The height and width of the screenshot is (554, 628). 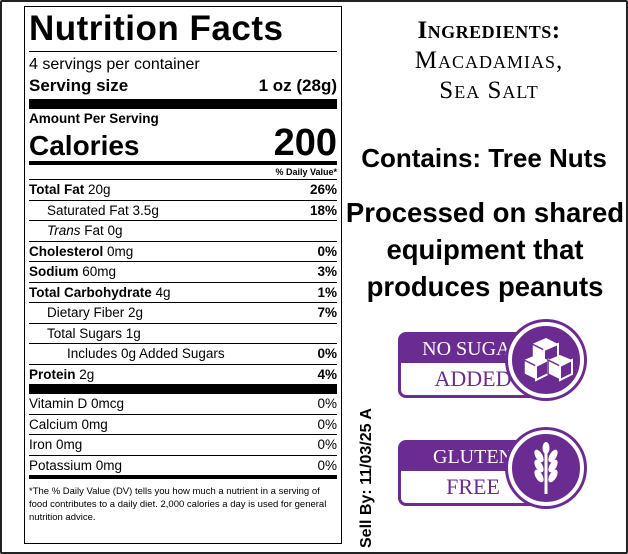 I want to click on nutrient-name: Protein, so click(x=52, y=374).